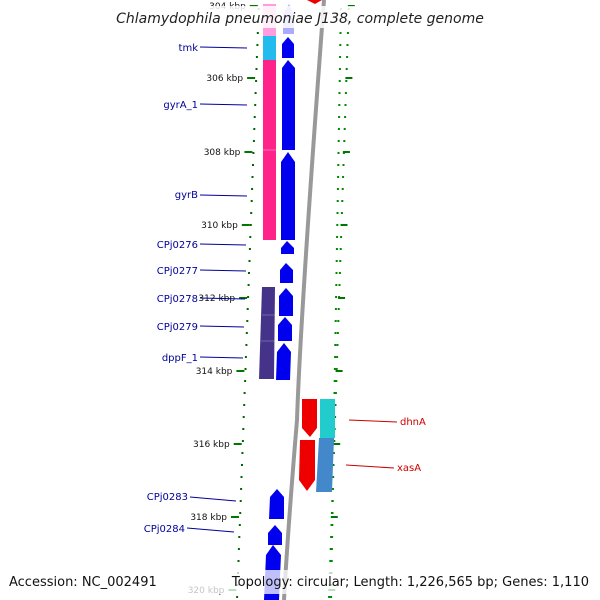 This screenshot has height=600, width=600. I want to click on label-gyrB: gyrB, so click(211, 195).